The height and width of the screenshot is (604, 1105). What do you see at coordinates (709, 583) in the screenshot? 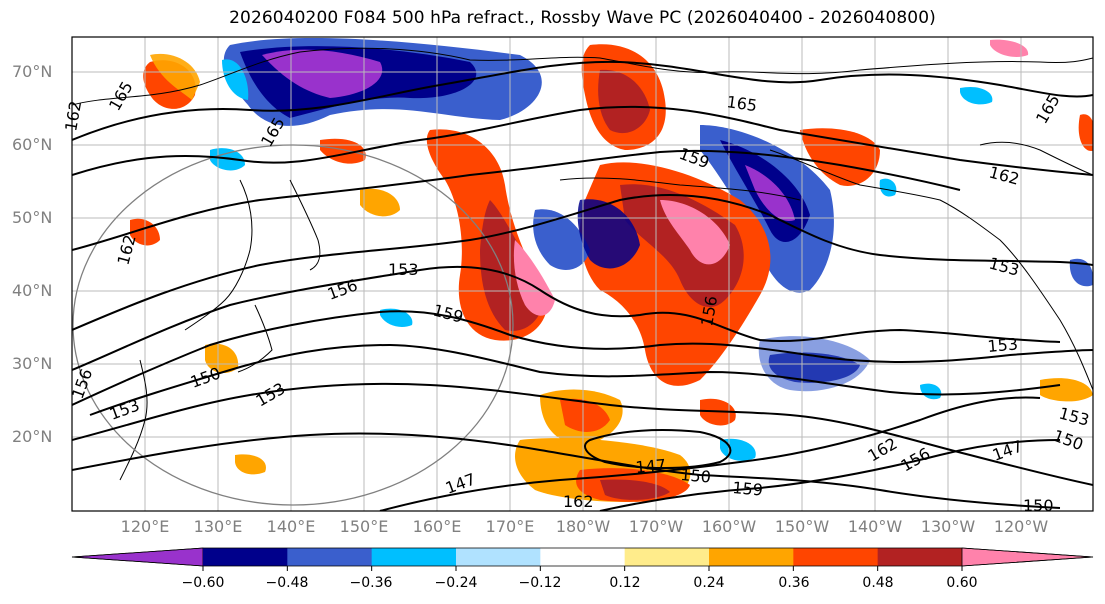
I see `colorbar-tick-label: 0.24` at bounding box center [709, 583].